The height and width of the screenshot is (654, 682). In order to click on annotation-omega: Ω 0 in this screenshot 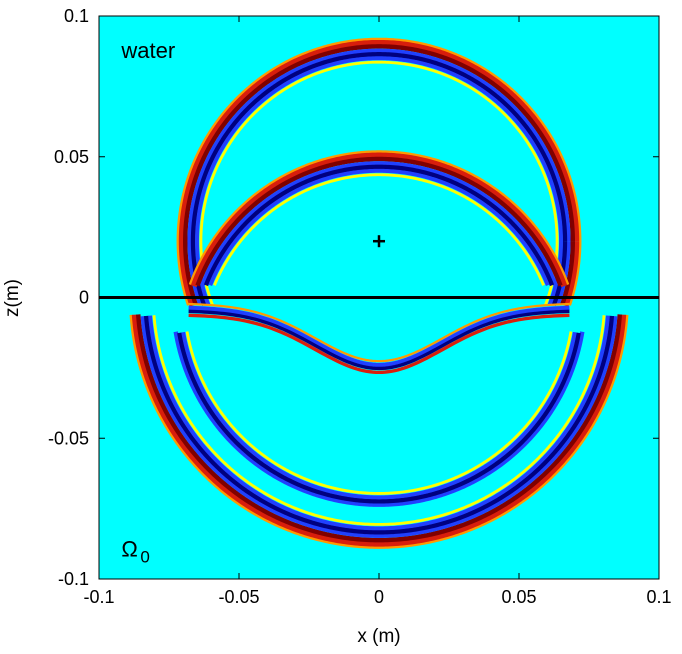, I will do `click(135, 551)`.